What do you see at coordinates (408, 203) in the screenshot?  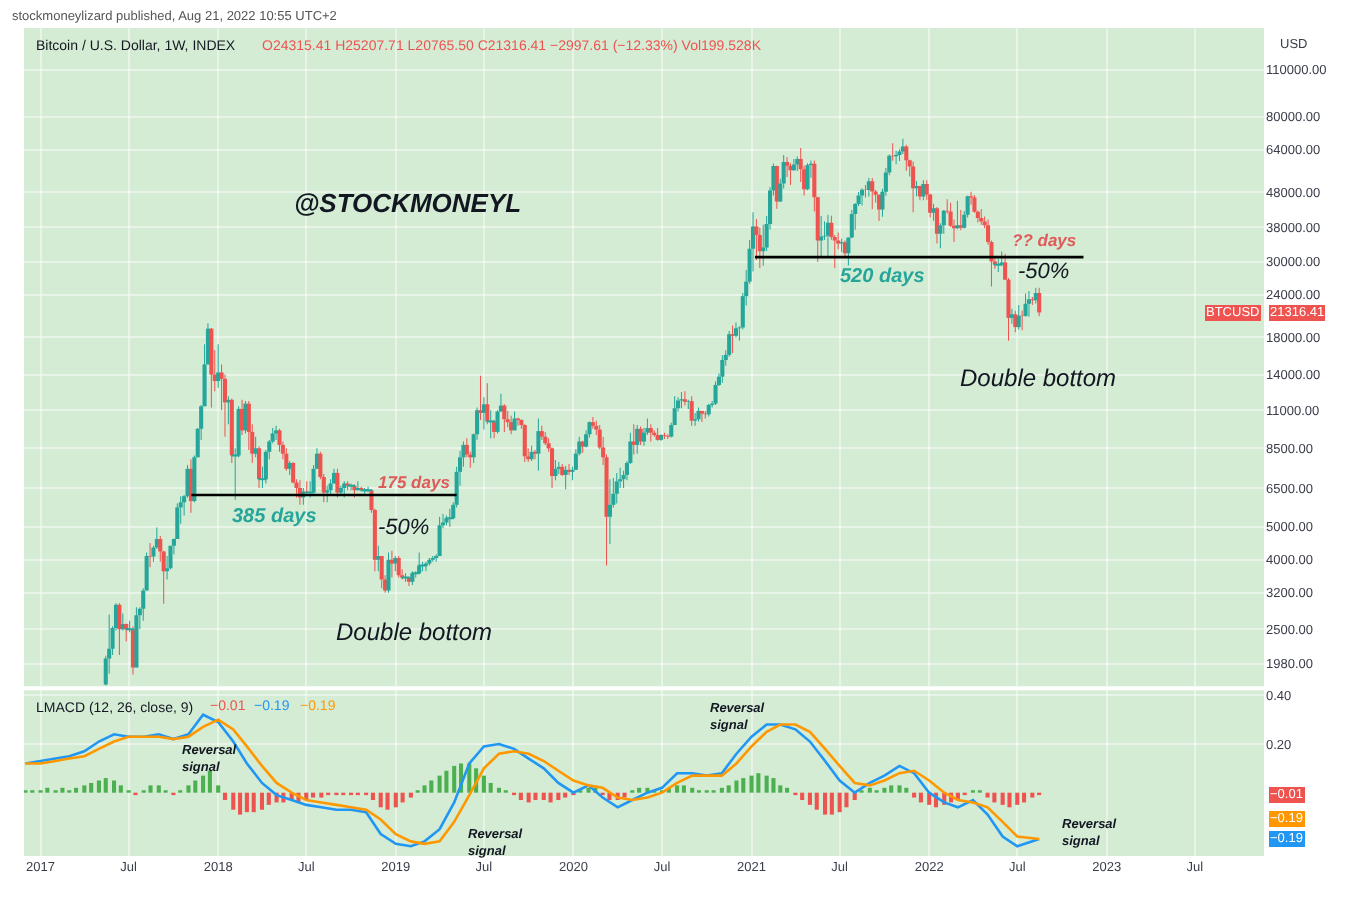 I see `annotation: @STOCKMONEYL` at bounding box center [408, 203].